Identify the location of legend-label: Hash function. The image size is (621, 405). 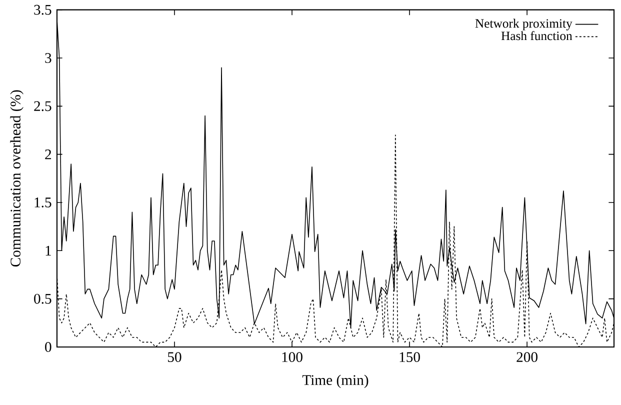
(536, 35).